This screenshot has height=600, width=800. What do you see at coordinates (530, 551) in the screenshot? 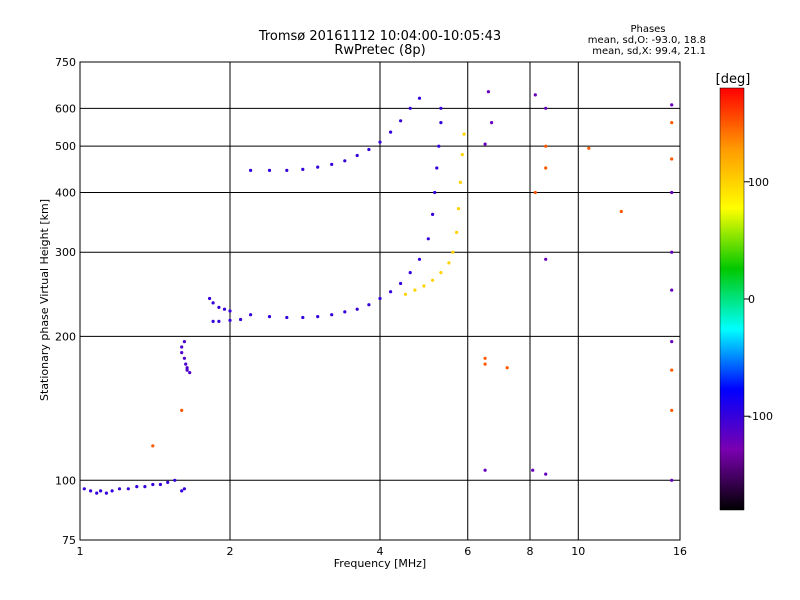
I see `x-tick-label: 8` at bounding box center [530, 551].